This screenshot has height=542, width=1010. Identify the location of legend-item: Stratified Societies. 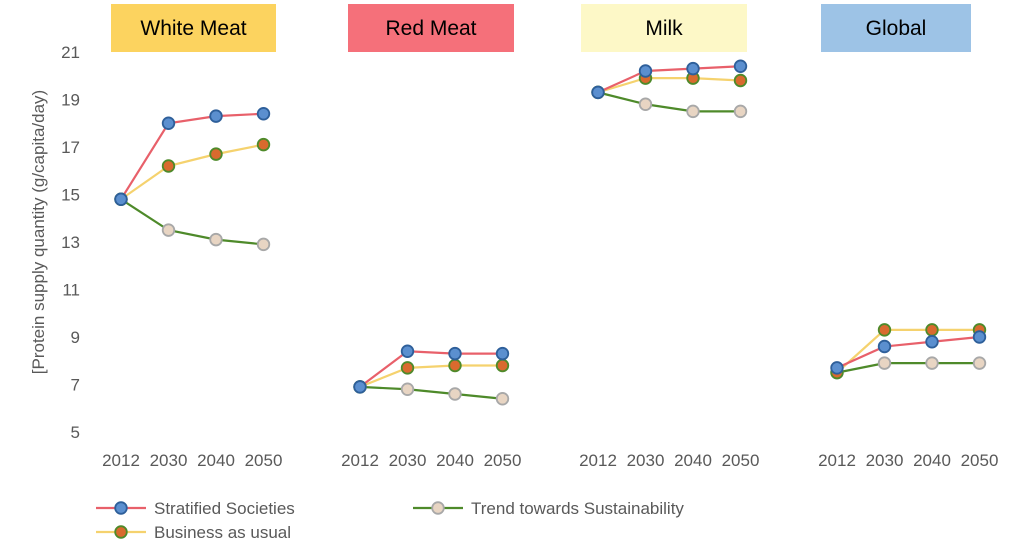
(195, 508).